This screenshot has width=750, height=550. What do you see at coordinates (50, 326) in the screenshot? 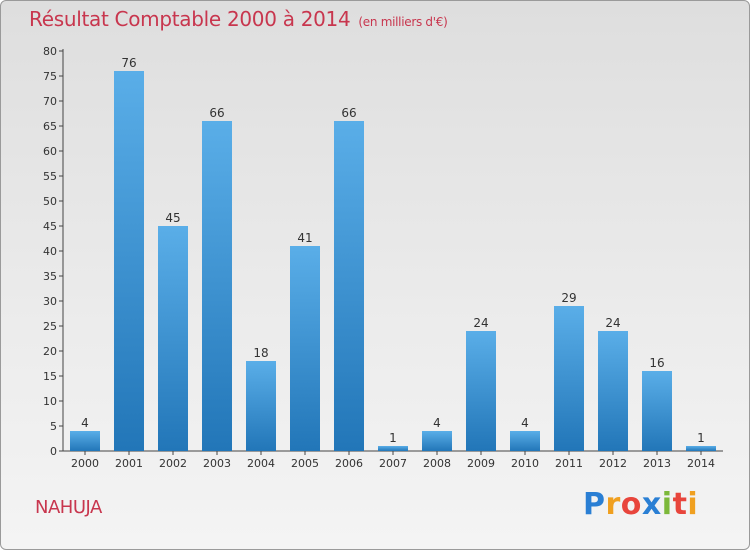
I see `y-tick-label: 25` at bounding box center [50, 326].